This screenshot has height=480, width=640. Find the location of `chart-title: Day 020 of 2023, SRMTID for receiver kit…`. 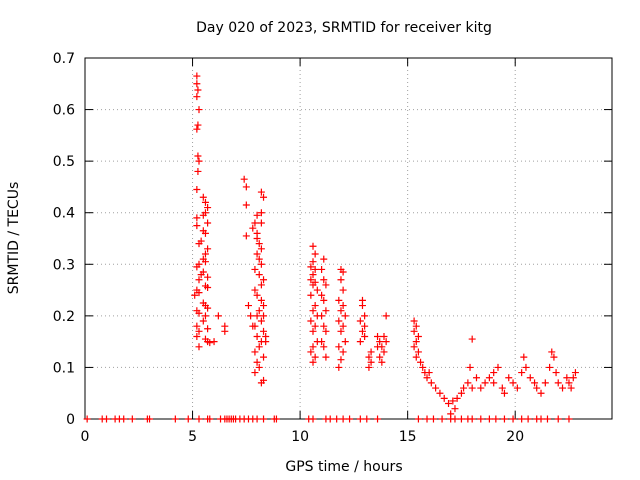

chart-title: Day 020 of 2023, SRMTID for receiver kit… is located at coordinates (344, 28).